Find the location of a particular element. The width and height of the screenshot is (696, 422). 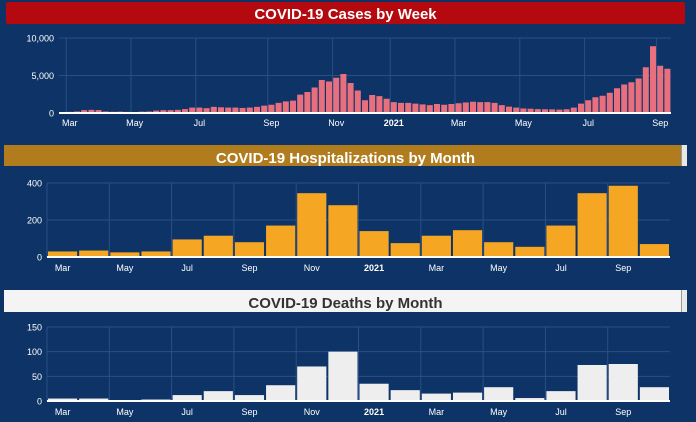

hospitalizations-x-tick-label: Mar is located at coordinates (437, 268).